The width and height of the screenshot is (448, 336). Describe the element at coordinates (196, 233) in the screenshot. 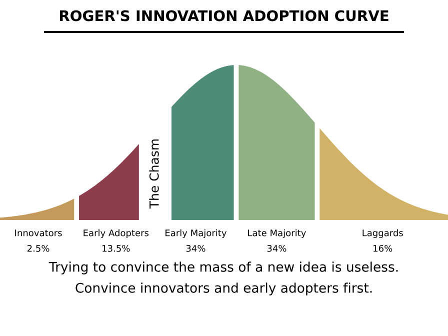

I see `category-label: Early Majority` at that location.